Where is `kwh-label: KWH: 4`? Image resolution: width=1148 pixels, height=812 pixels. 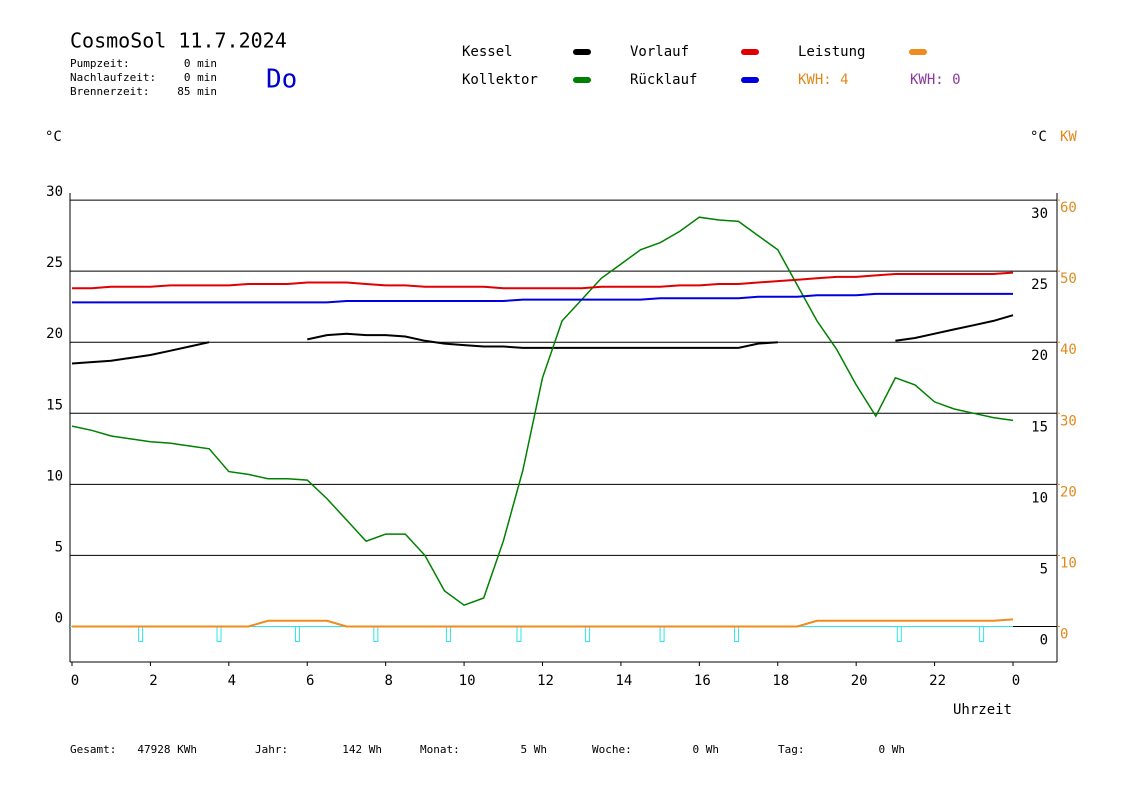
kwh-label: KWH: 4 is located at coordinates (823, 80).